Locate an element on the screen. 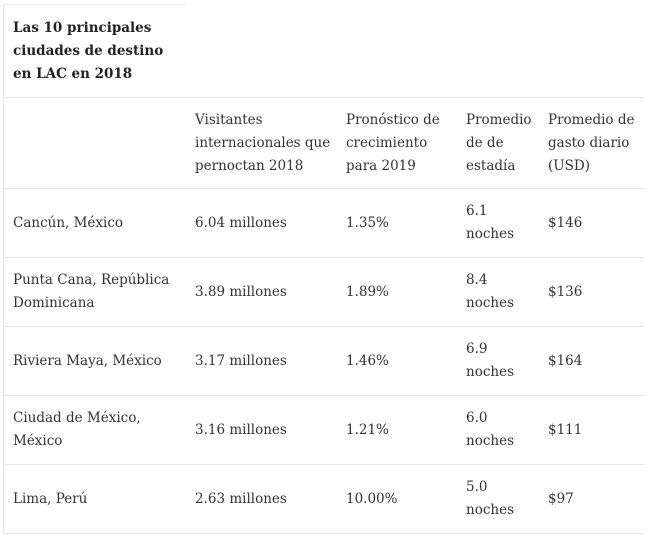 The width and height of the screenshot is (651, 537). value-cell: $164 is located at coordinates (565, 360).